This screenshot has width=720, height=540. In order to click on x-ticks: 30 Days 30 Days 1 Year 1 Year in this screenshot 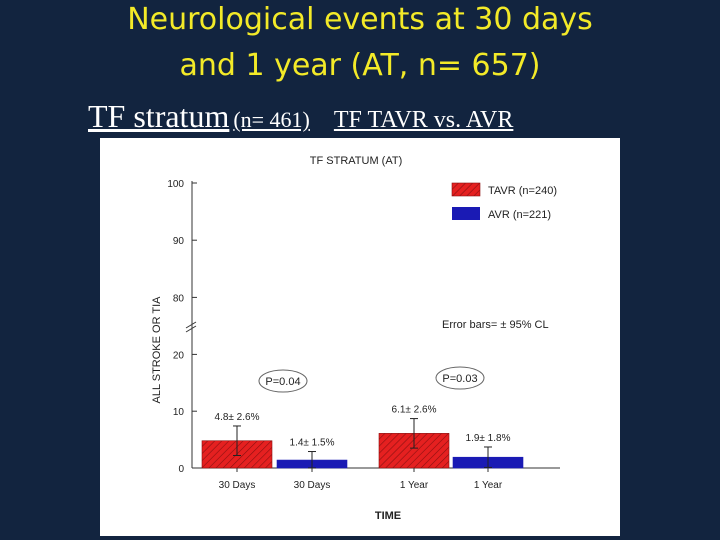, I will do `click(361, 479)`.